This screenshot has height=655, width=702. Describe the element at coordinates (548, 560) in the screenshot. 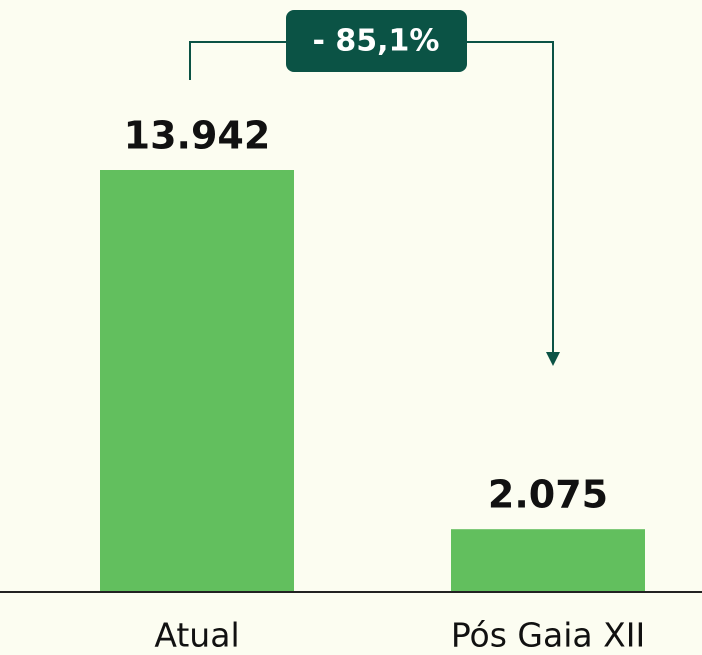

I see `bar` at that location.